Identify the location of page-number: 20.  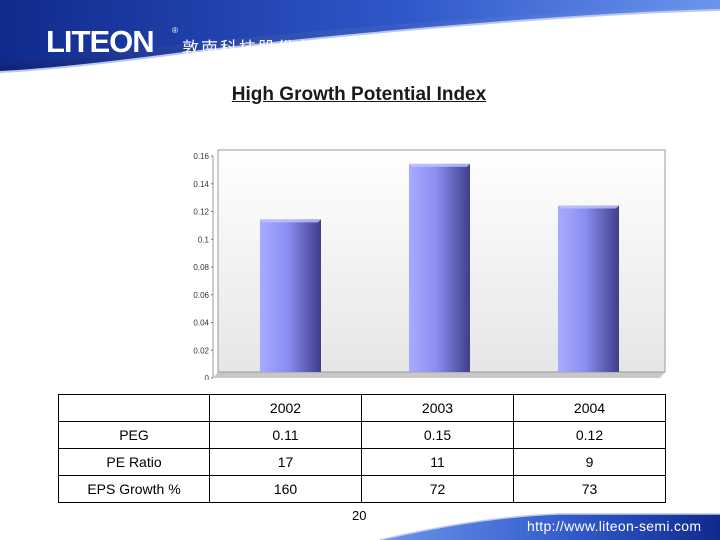
(359, 515).